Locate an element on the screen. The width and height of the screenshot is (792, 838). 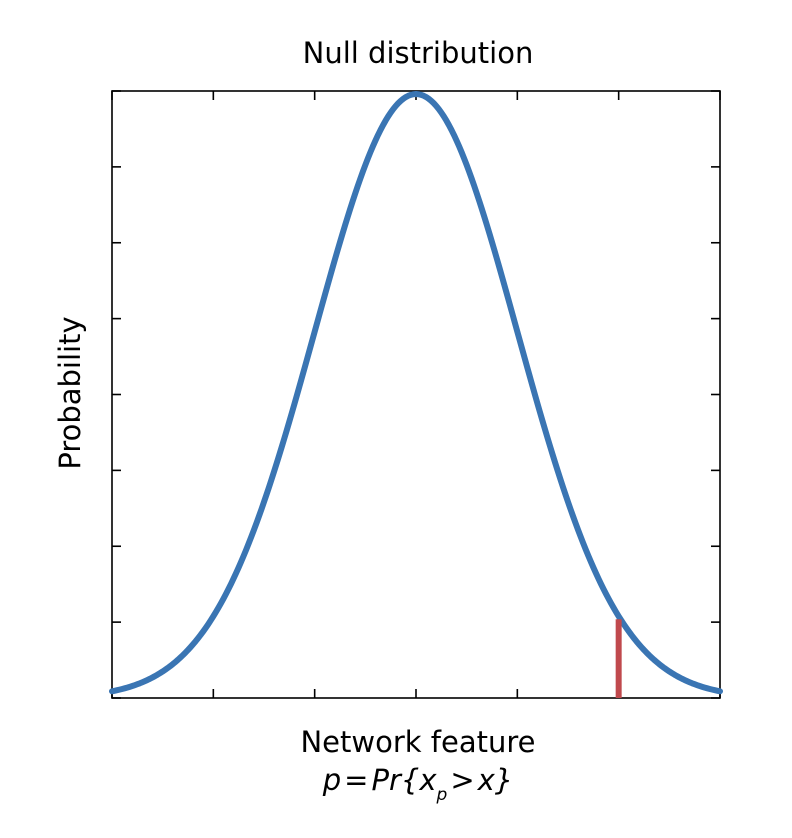
formula-lhs: p is located at coordinates (331, 780).